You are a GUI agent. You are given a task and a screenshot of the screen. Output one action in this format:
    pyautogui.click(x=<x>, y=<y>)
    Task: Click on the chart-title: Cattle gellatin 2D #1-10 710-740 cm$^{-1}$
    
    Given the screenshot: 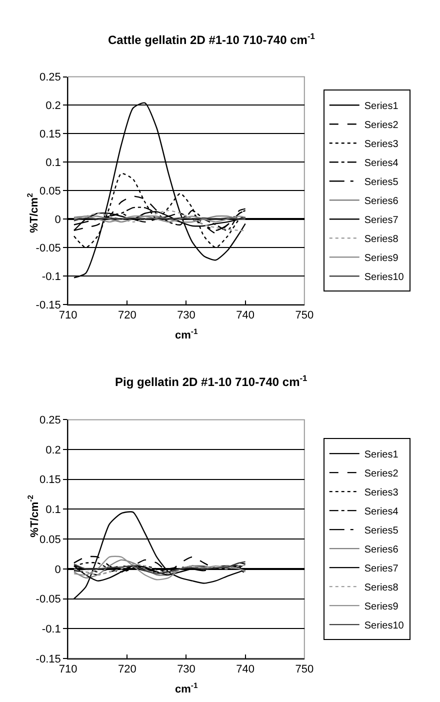 What is the action you would take?
    pyautogui.click(x=212, y=39)
    